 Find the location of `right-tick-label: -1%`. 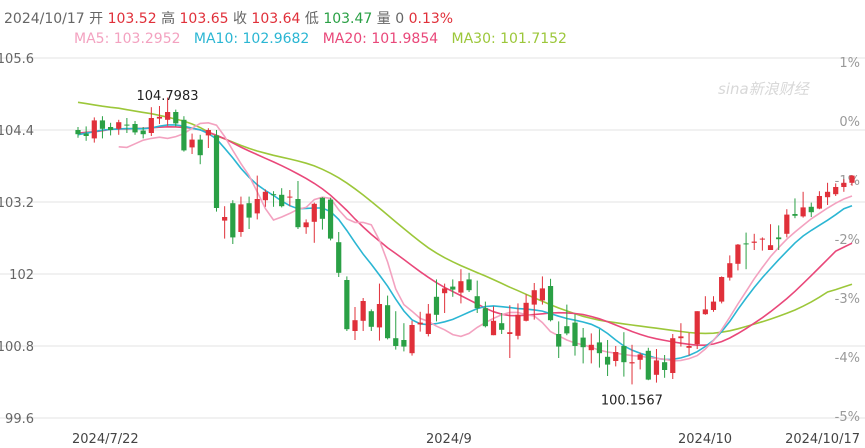

right-tick-label: -1% is located at coordinates (847, 181).